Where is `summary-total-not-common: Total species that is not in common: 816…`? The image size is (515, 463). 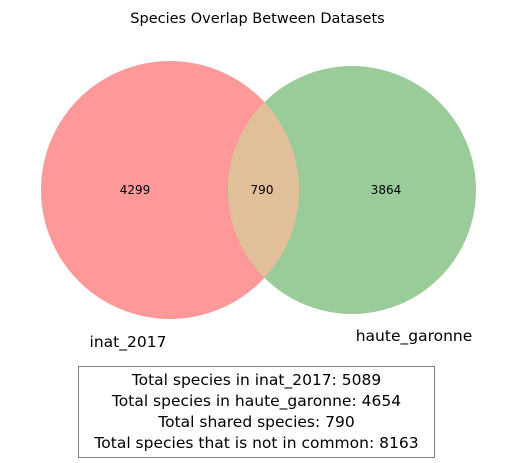 summary-total-not-common: Total species that is not in common: 816… is located at coordinates (256, 443).